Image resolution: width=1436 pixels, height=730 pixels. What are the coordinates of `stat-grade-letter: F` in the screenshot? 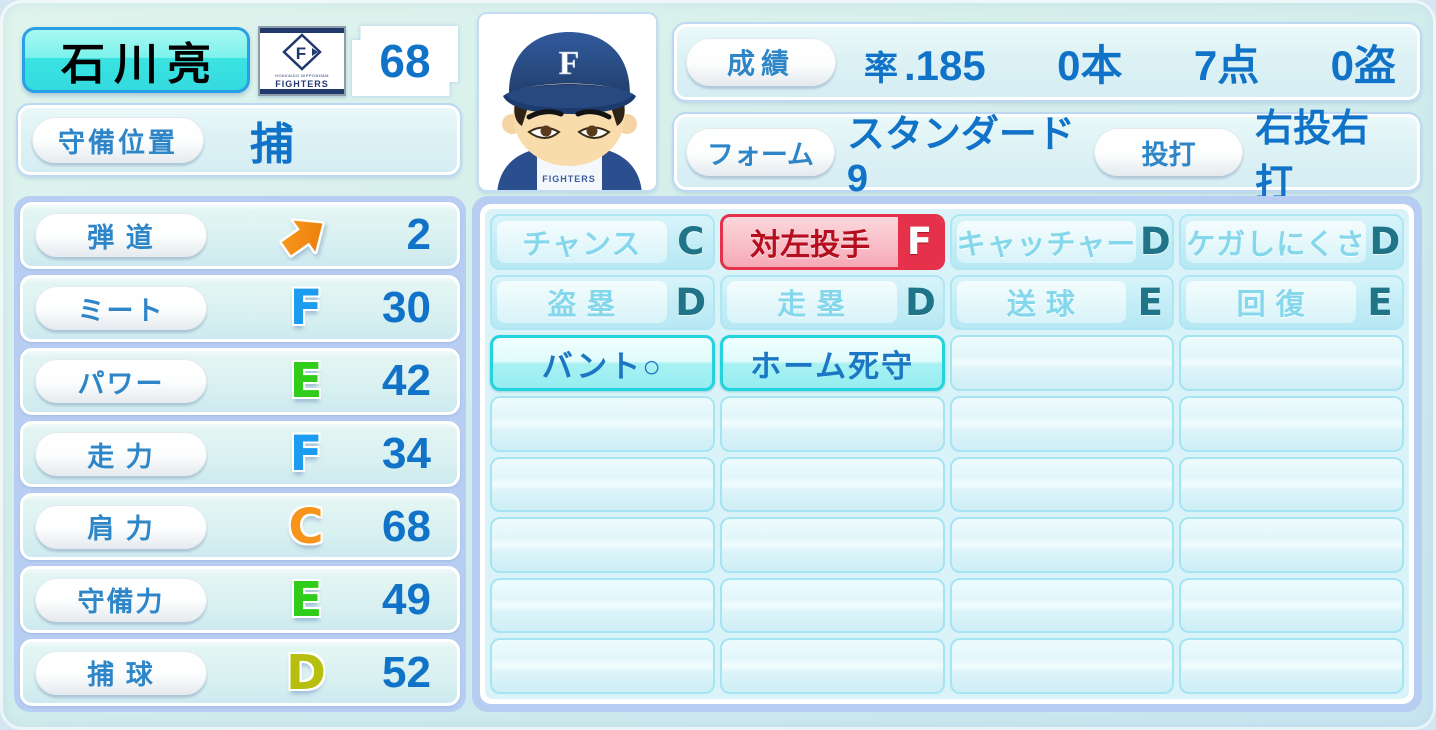 It's located at (306, 454).